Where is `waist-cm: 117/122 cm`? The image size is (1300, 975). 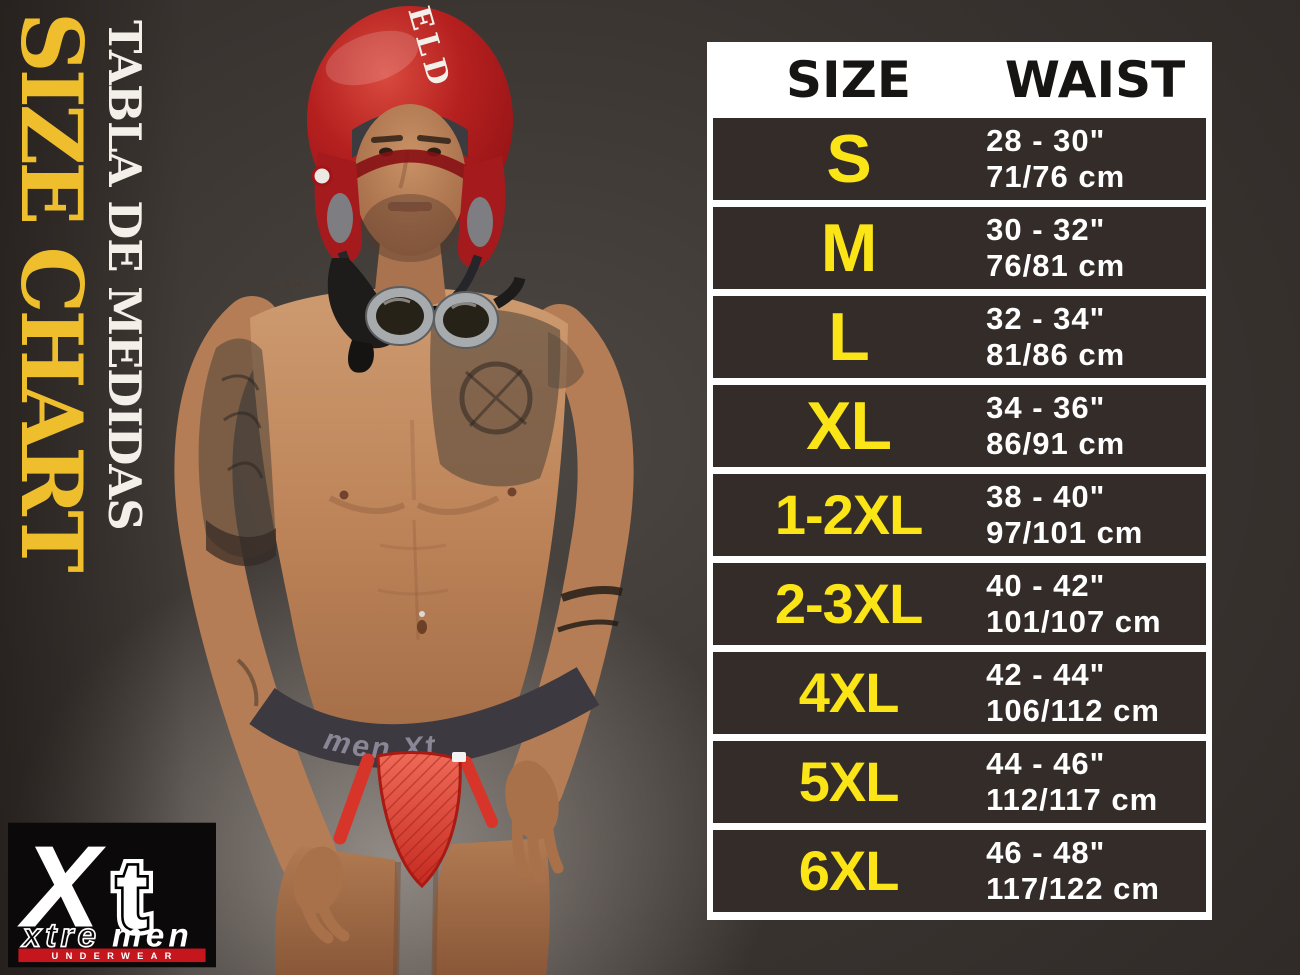
waist-cm: 117/122 cm is located at coordinates (1073, 888).